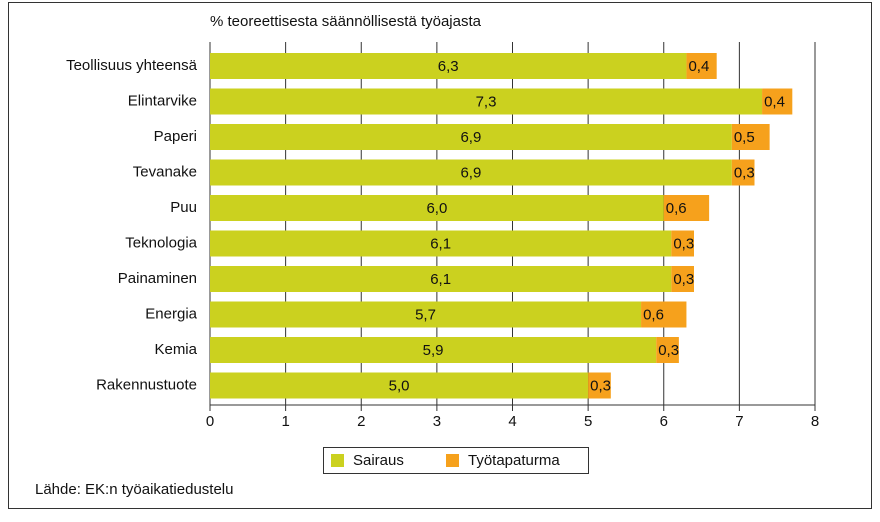 The height and width of the screenshot is (522, 880). I want to click on y-tick-label: Elintarvike, so click(162, 100).